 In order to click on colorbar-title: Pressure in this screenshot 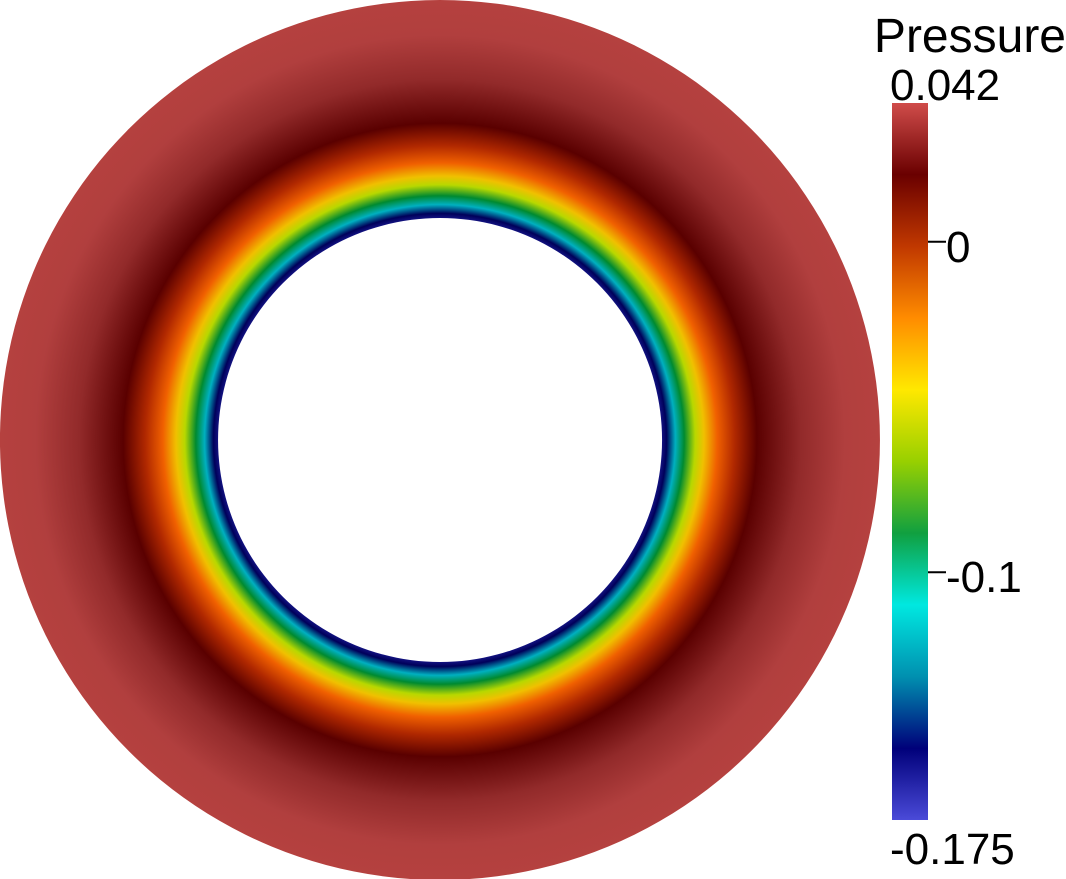, I will do `click(970, 36)`.